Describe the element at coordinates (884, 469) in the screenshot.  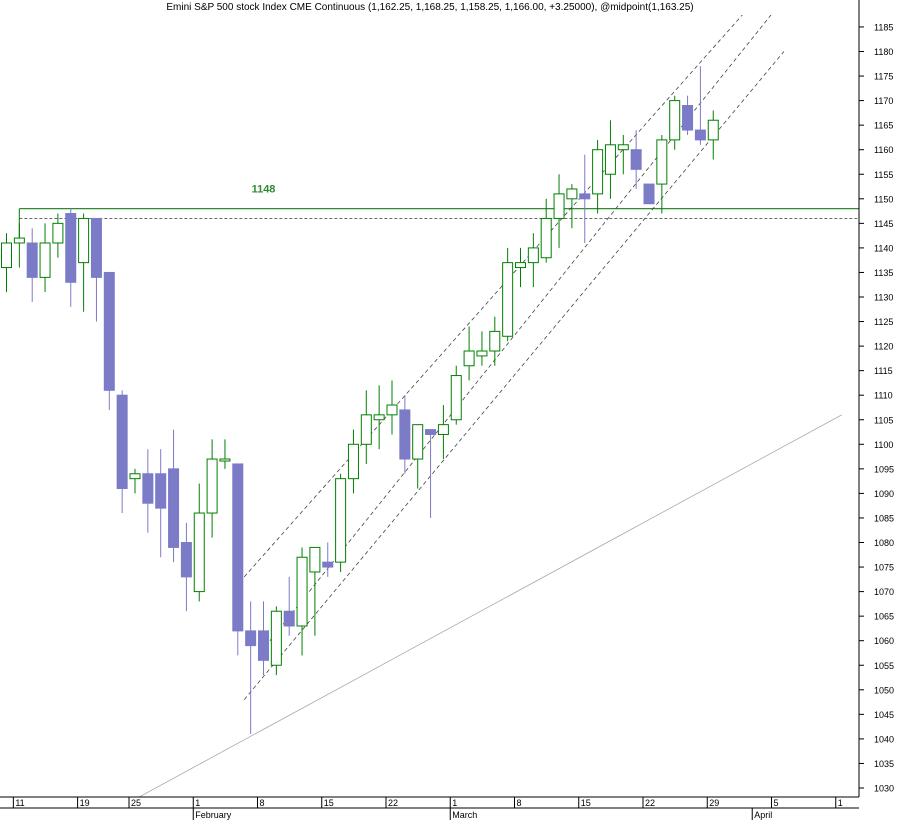
I see `y-tick-label-1095: 1095` at that location.